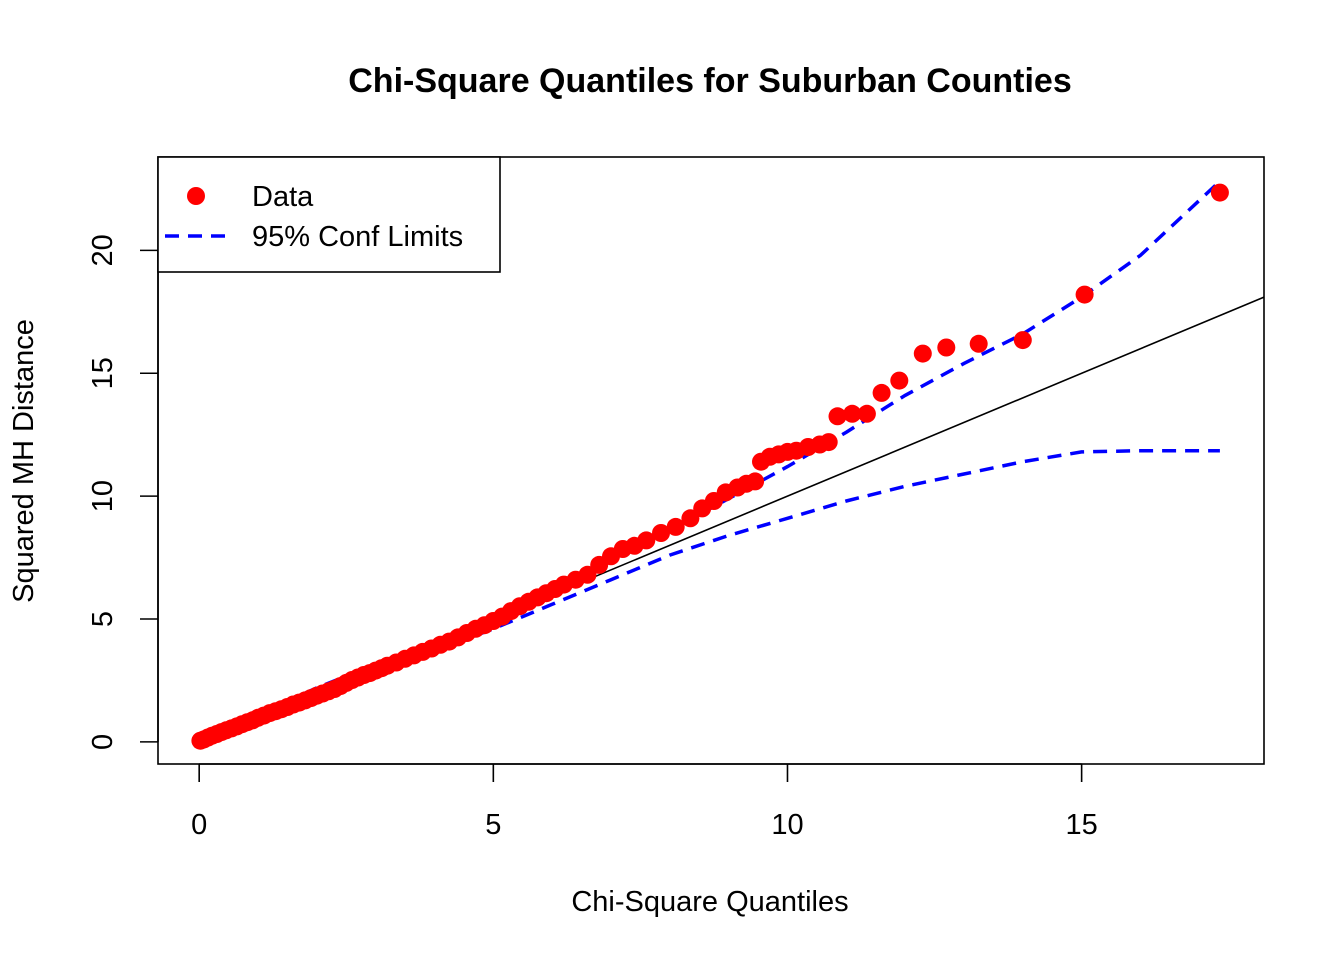 Image resolution: width=1344 pixels, height=960 pixels. What do you see at coordinates (123, 492) in the screenshot?
I see `y-axis: 0 5 10 15 20` at bounding box center [123, 492].